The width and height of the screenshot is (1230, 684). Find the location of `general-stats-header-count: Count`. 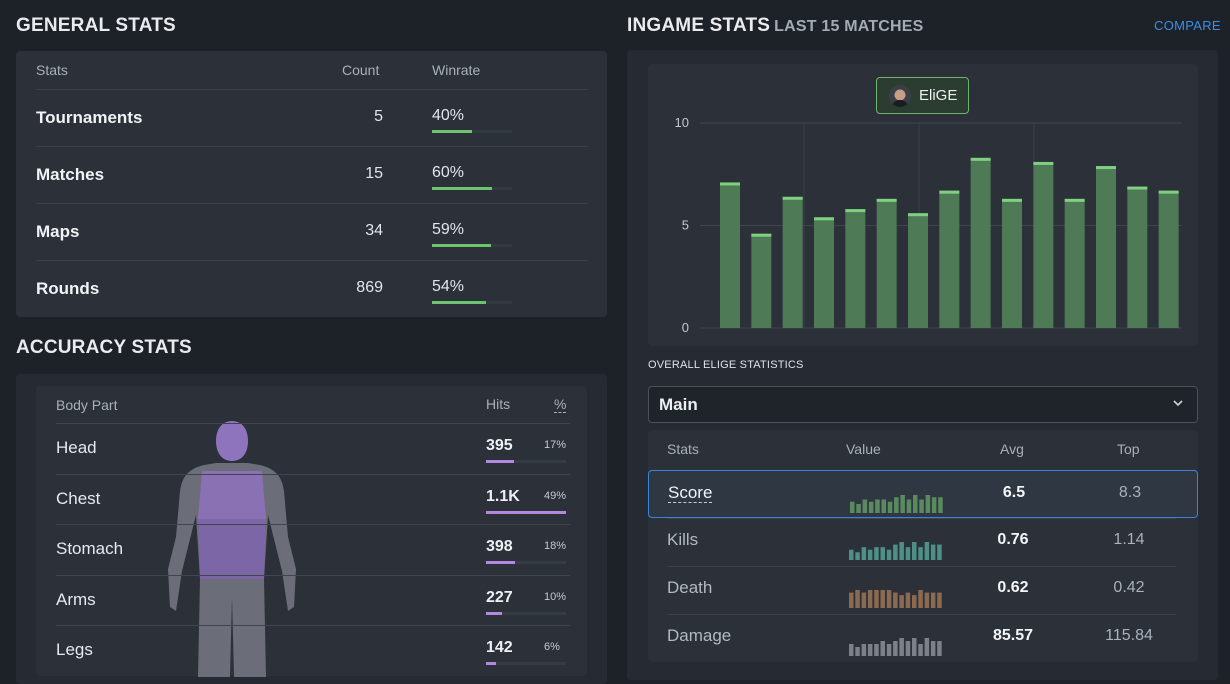

general-stats-header-count: Count is located at coordinates (361, 70).